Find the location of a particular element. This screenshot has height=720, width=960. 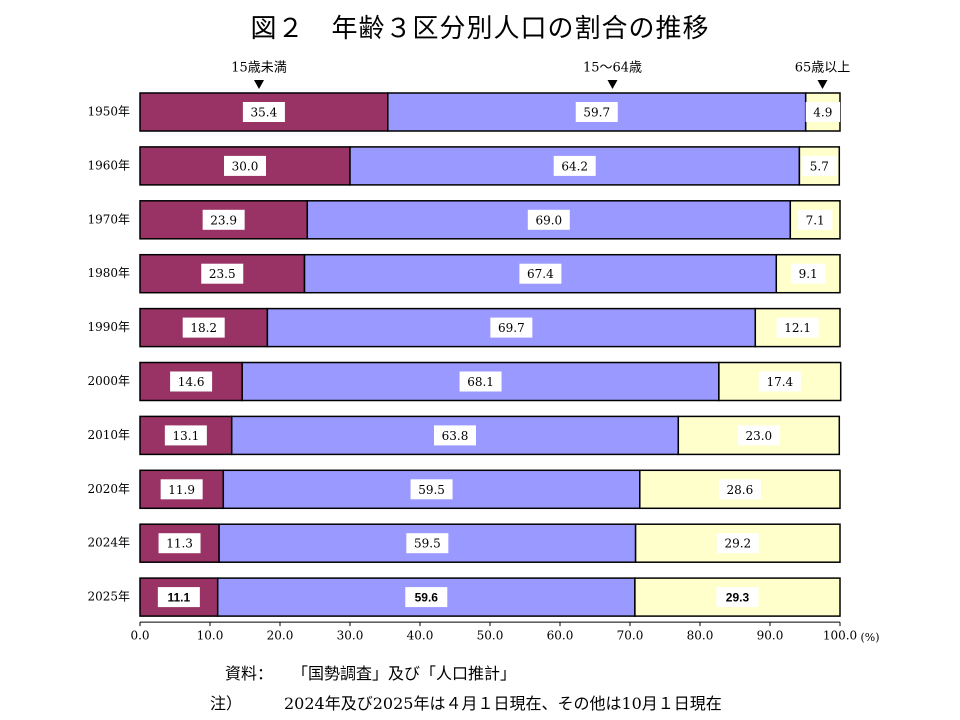

y-tick-label: 1950年 is located at coordinates (108, 112).